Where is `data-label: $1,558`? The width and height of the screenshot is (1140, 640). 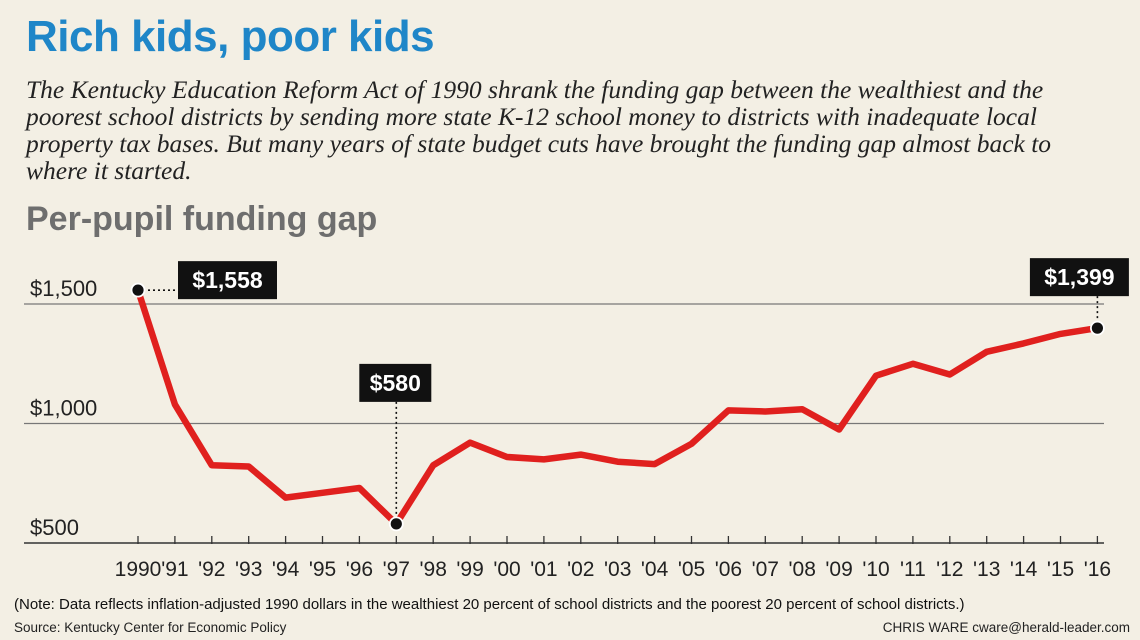
data-label: $1,558 is located at coordinates (227, 280).